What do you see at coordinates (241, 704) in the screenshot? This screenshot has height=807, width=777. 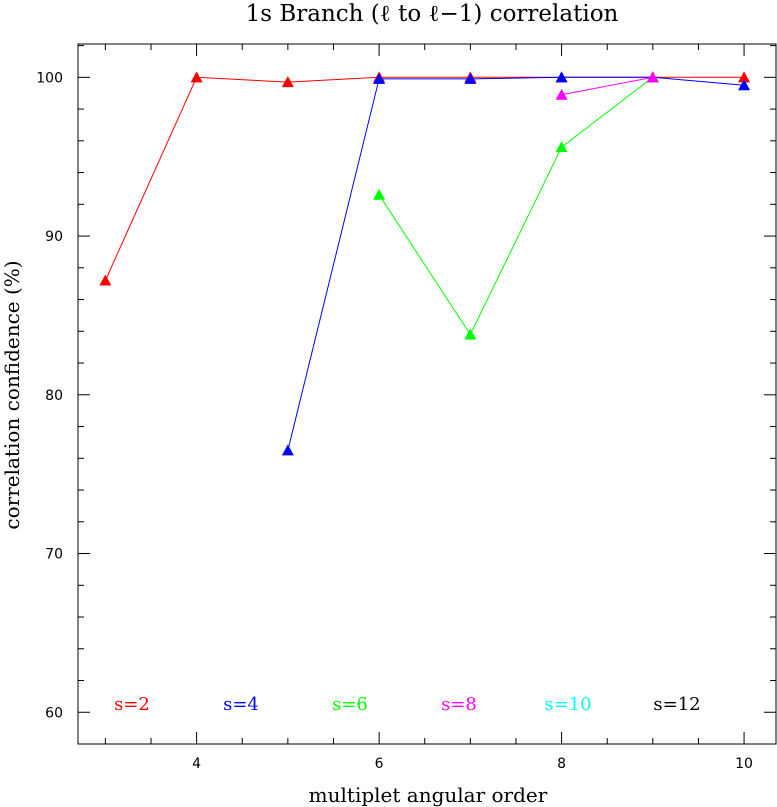 I see `legend-entry: s=4` at bounding box center [241, 704].